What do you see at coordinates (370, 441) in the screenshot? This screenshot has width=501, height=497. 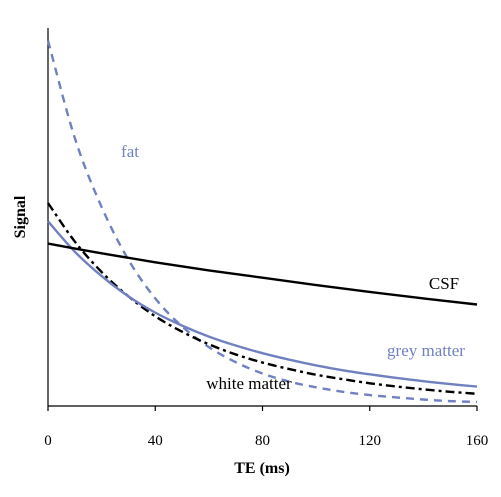 I see `x-tick-label: 120` at bounding box center [370, 441].